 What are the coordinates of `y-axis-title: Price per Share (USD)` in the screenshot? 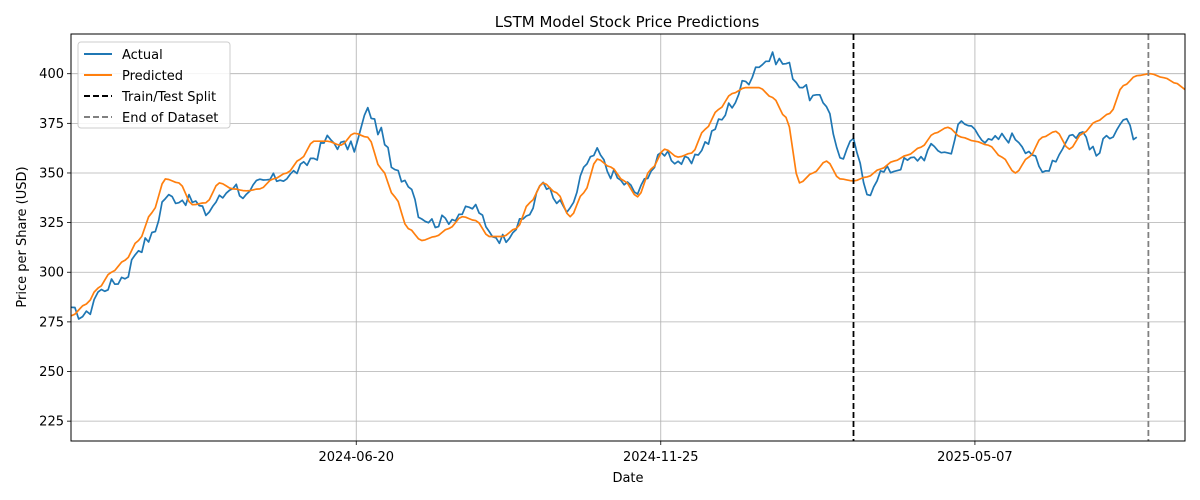 It's located at (22, 236).